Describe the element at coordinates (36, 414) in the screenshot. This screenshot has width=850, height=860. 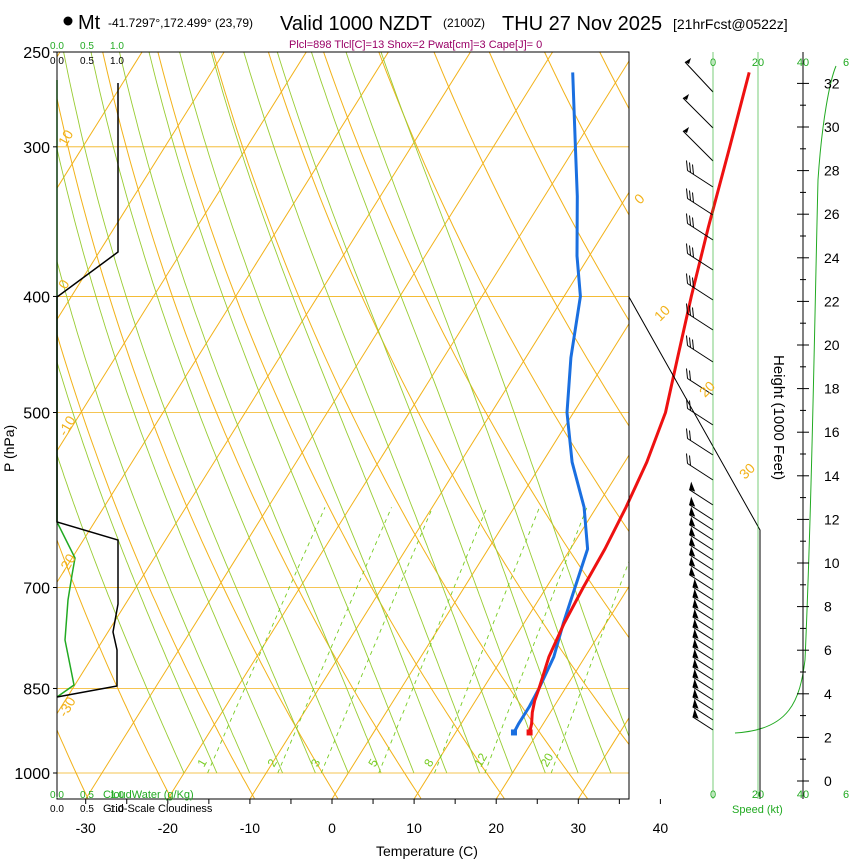
I see `pressure-tick-label: 500` at that location.